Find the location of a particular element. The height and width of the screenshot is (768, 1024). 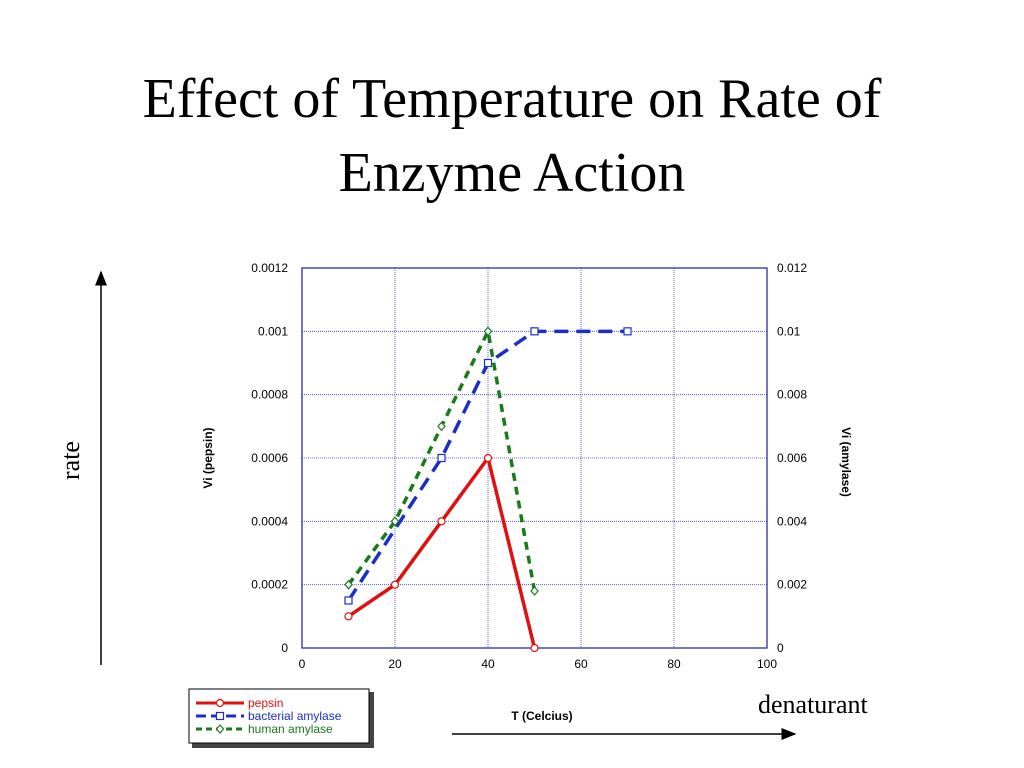

right-y-tick-label: 0.008 is located at coordinates (792, 395).